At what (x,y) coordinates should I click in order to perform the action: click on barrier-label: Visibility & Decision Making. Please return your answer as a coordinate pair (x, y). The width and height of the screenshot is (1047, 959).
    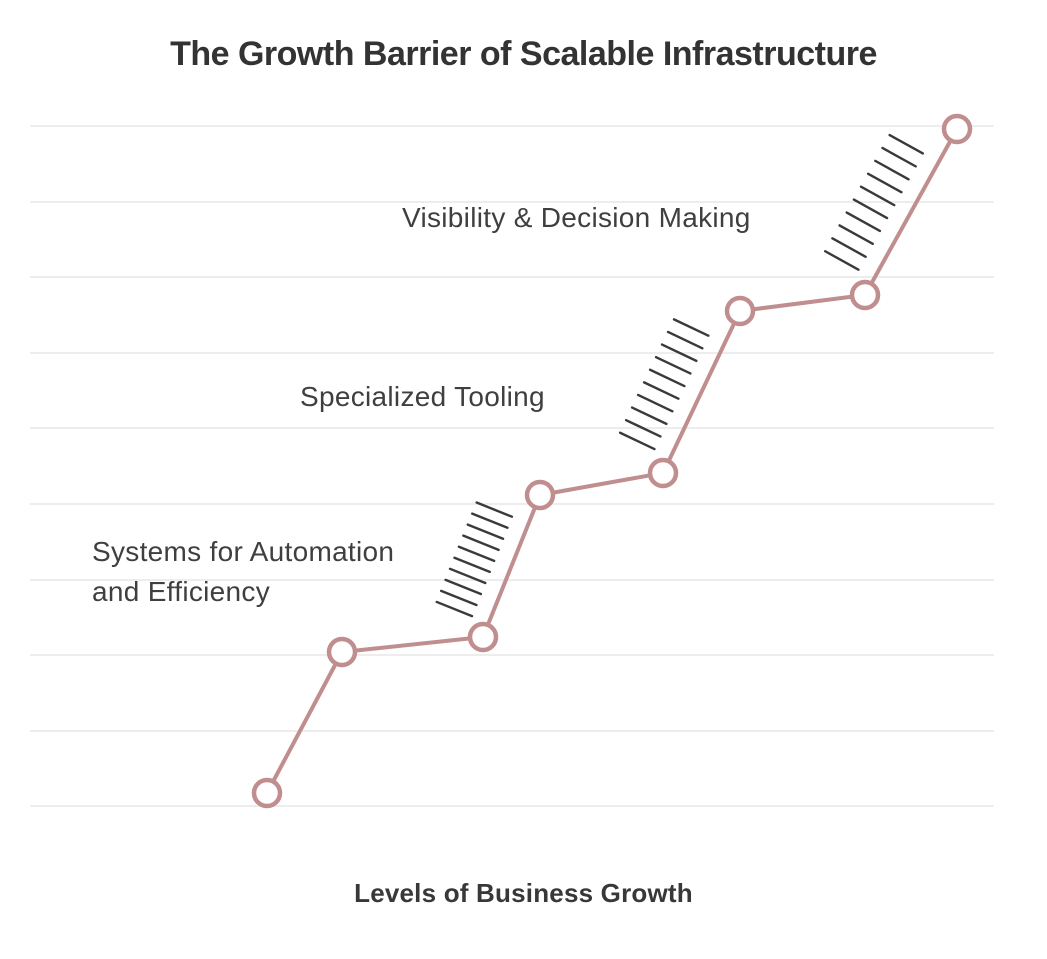
    Looking at the image, I should click on (576, 218).